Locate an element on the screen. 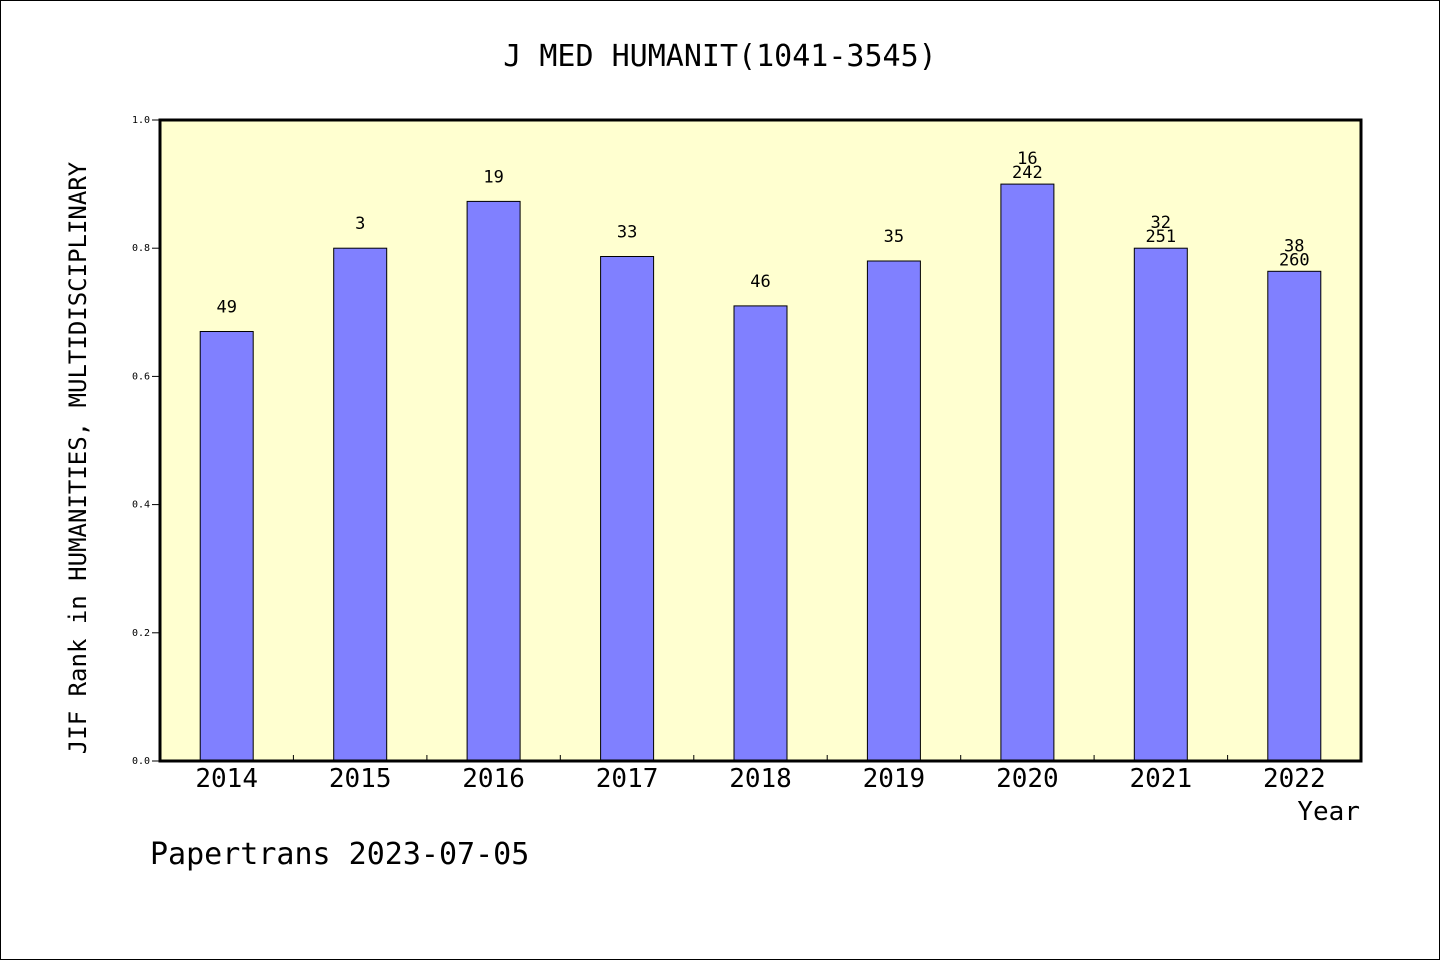 This screenshot has height=960, width=1440. y-tick-label-0.0: 0.0 is located at coordinates (141, 761).